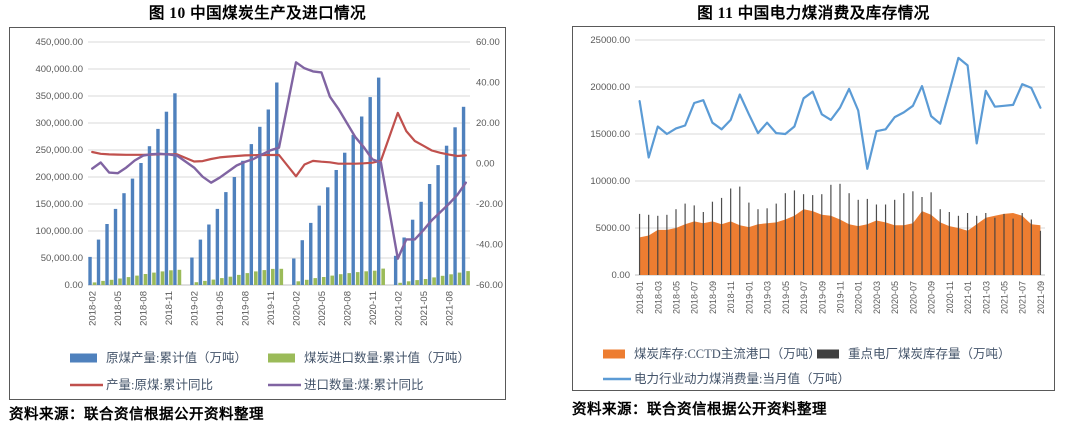  Describe the element at coordinates (136, 415) in the screenshot. I see `figure10-source: 资料来源：联合资信根据公开资料整理` at that location.